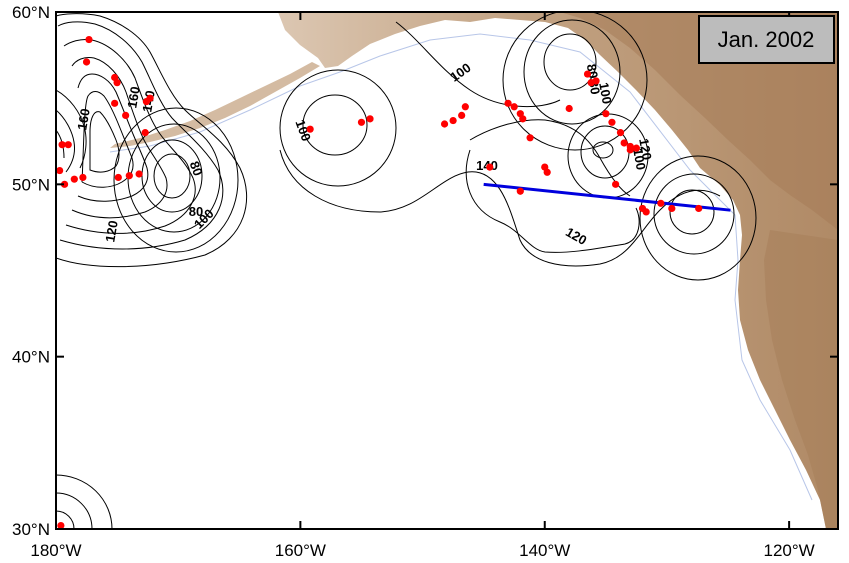  Describe the element at coordinates (31, 529) in the screenshot. I see `y-tick-label: 30°N` at that location.